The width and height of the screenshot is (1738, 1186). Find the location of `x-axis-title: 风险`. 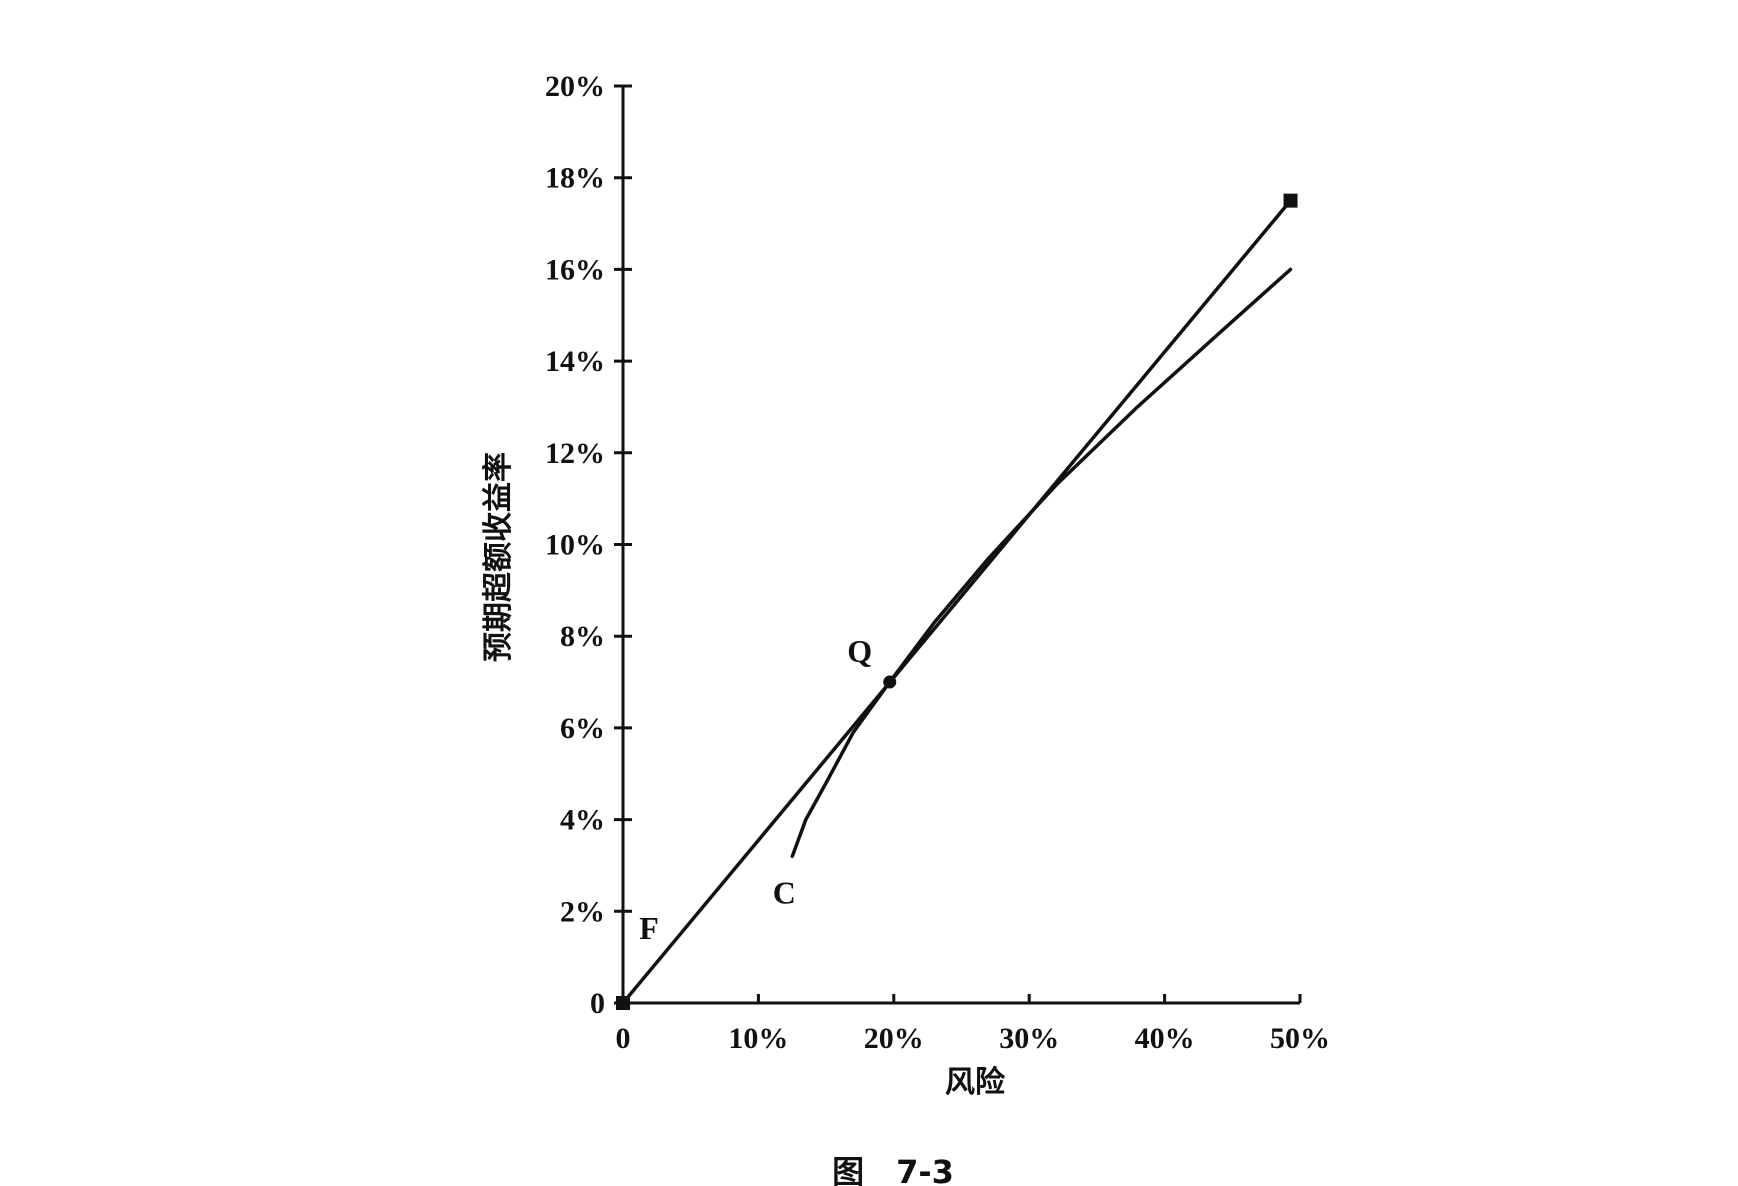

x-axis-title: 风险 is located at coordinates (975, 1082).